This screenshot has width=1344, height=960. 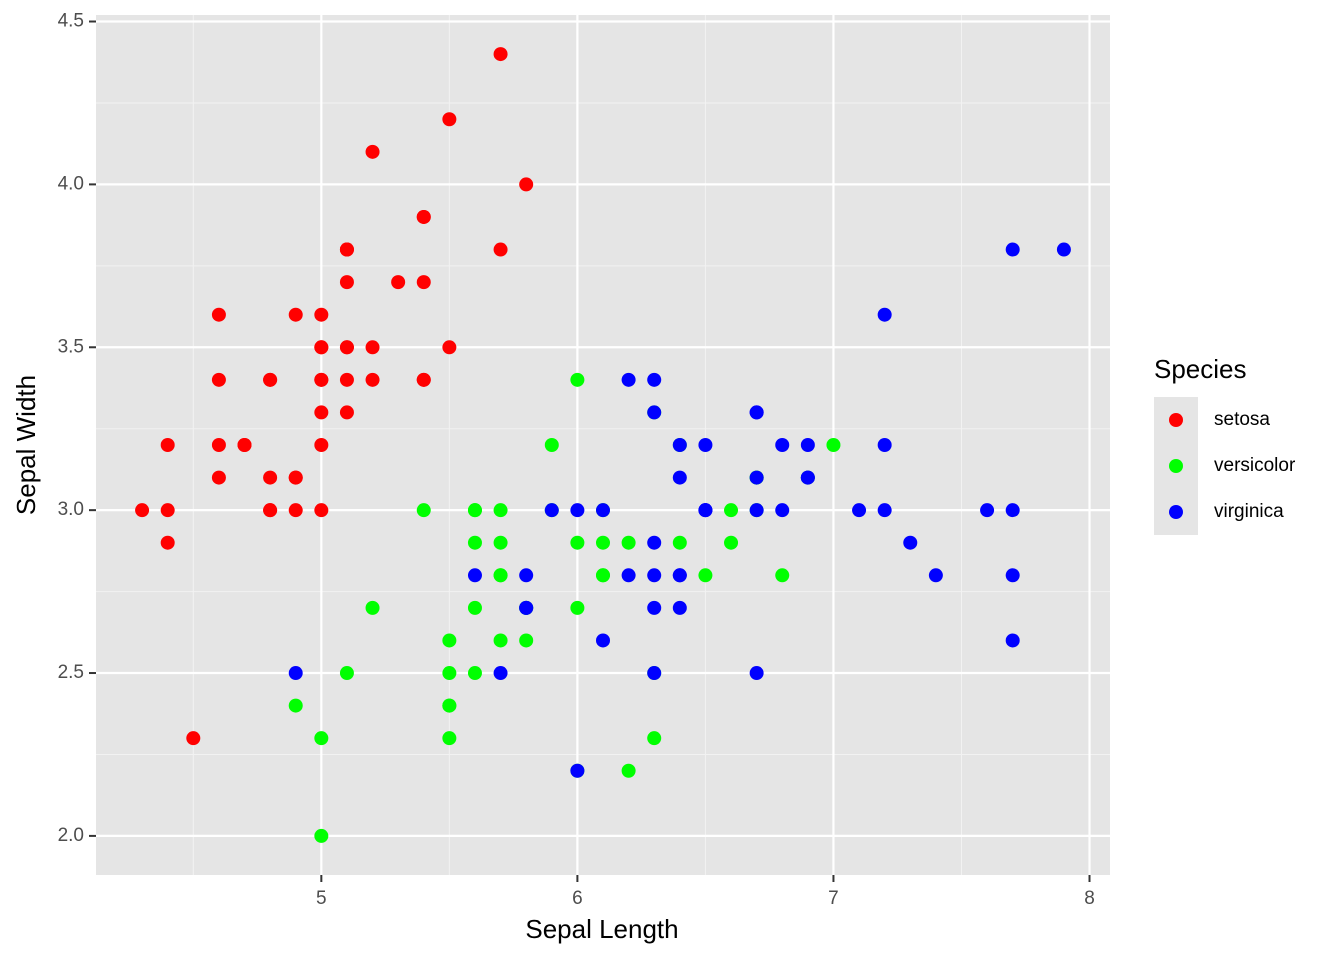 What do you see at coordinates (1255, 465) in the screenshot?
I see `legend-label: versicolor` at bounding box center [1255, 465].